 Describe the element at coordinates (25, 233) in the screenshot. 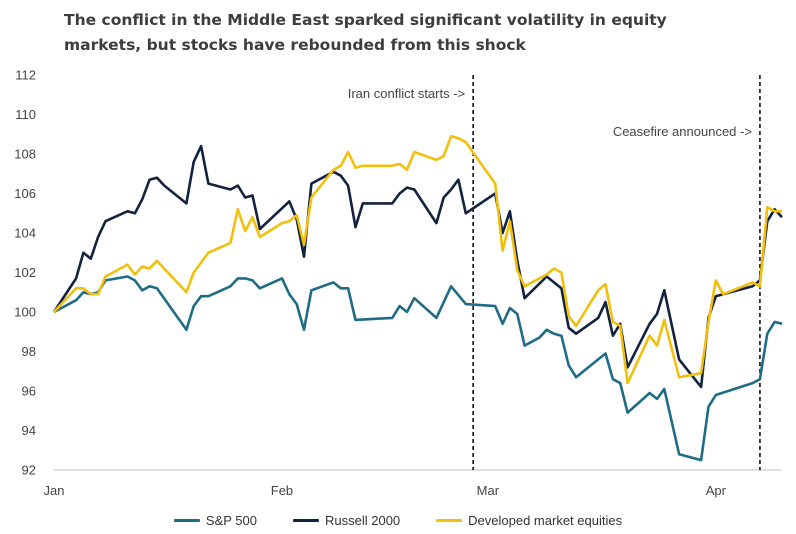

I see `y-tick-label: 104` at that location.